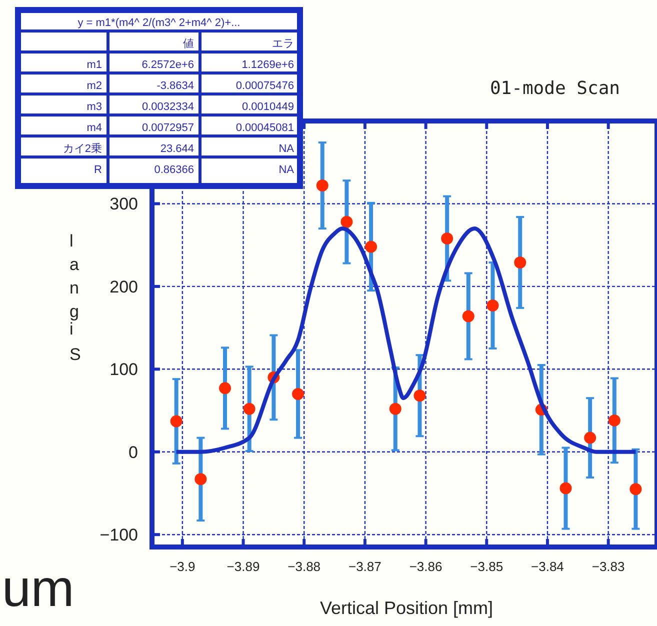  What do you see at coordinates (119, 535) in the screenshot?
I see `y-tick-label: −100` at bounding box center [119, 535].